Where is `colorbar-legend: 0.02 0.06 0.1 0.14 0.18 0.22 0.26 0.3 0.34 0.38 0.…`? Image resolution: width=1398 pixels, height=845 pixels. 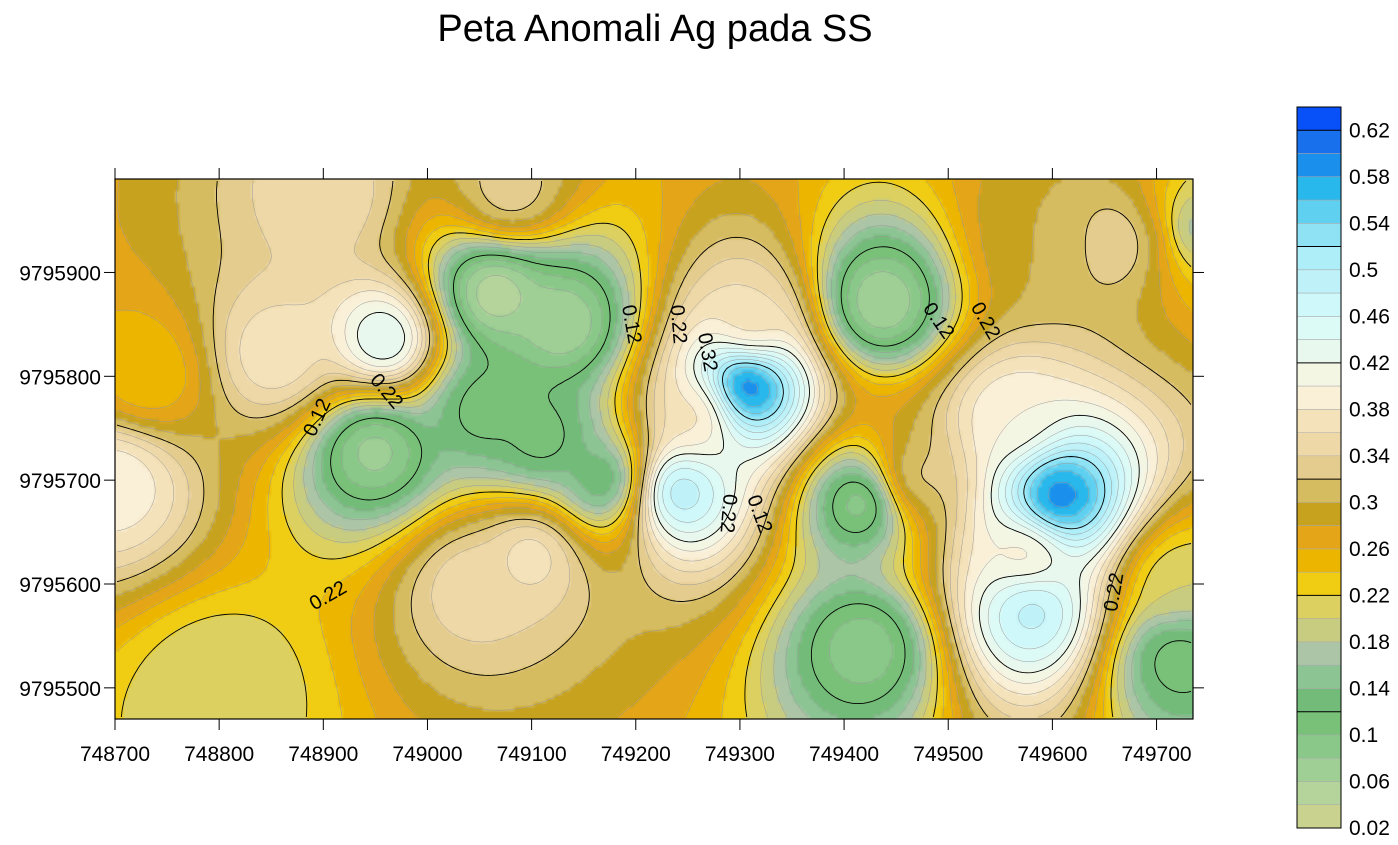
colorbar-legend: 0.02 0.06 0.1 0.14 0.18 0.22 0.26 0.3 0.34 0.38 0.… is located at coordinates (1343, 473).